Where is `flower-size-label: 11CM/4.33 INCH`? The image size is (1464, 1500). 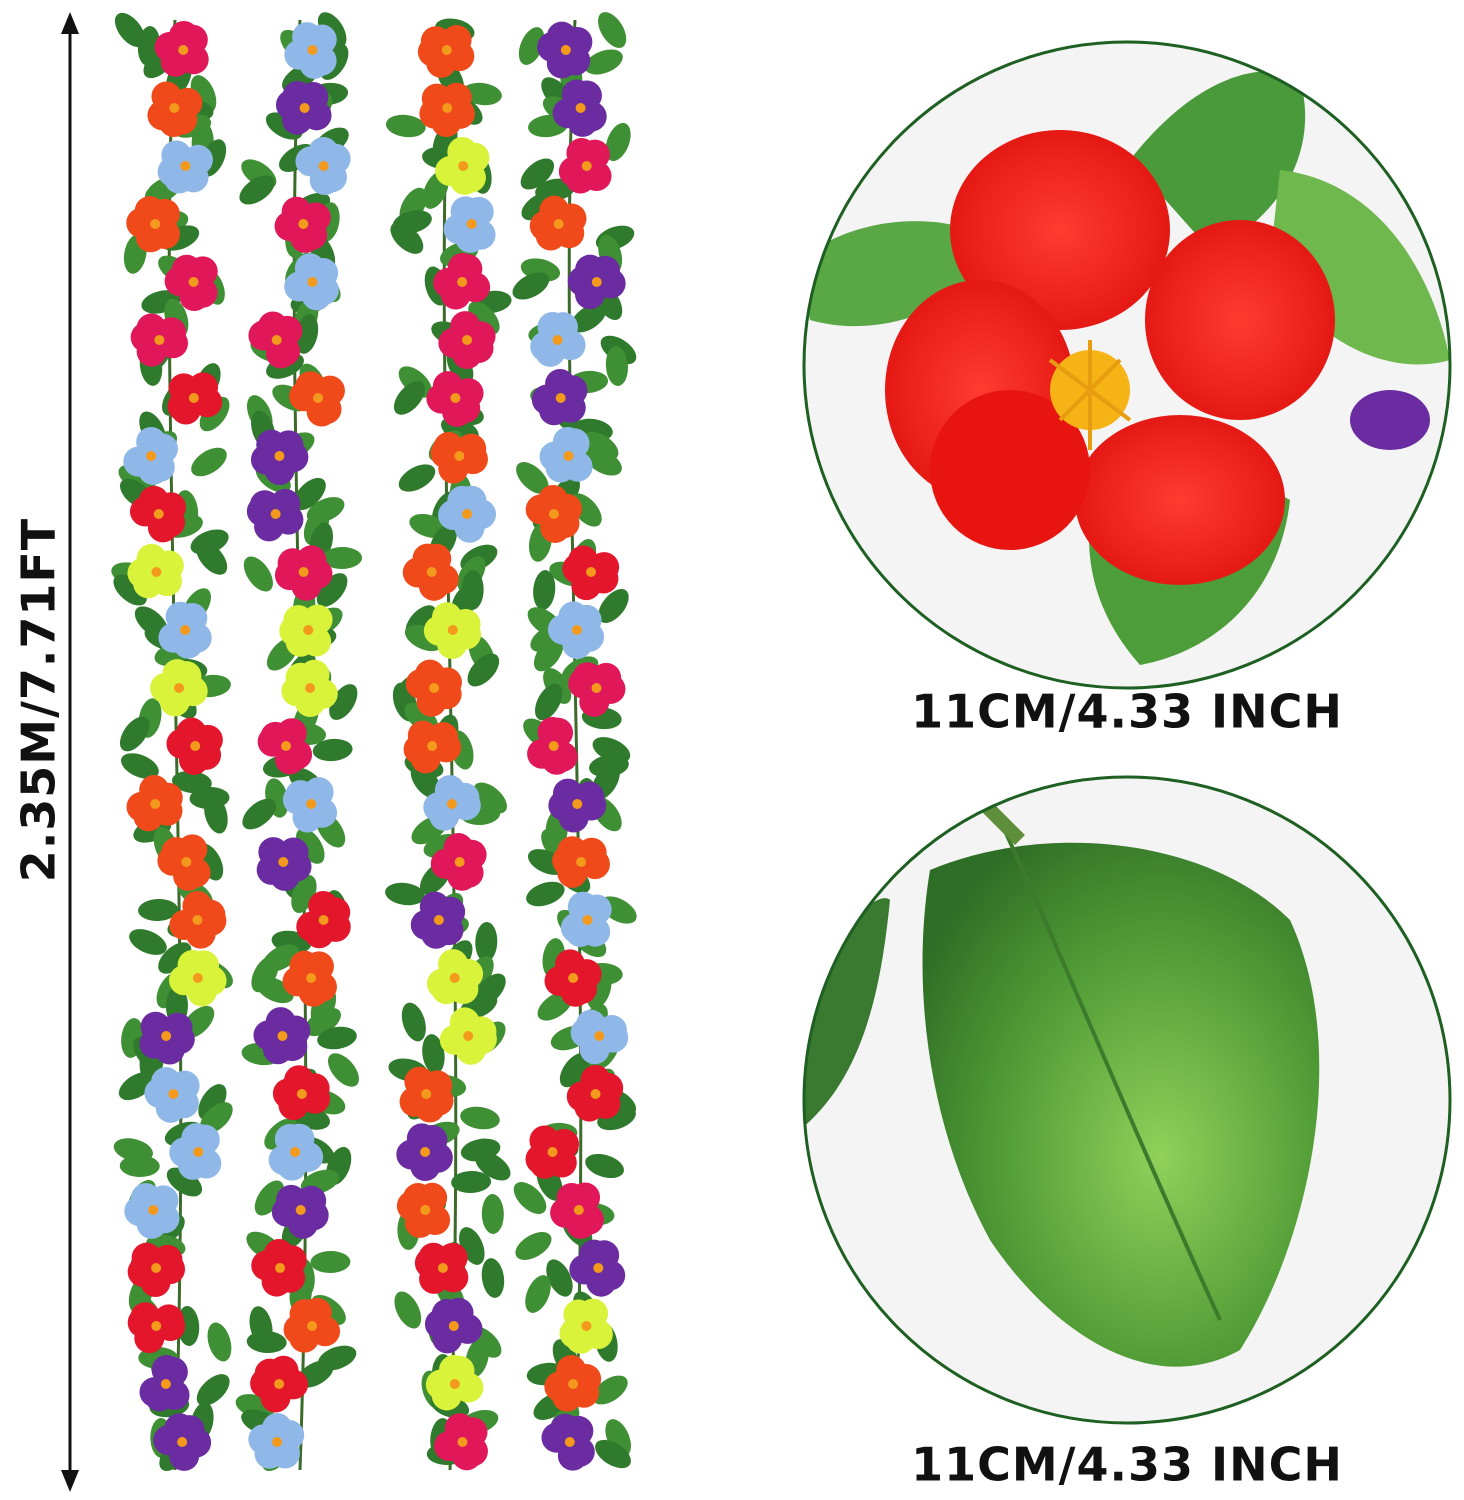 flower-size-label: 11CM/4.33 INCH is located at coordinates (1127, 712).